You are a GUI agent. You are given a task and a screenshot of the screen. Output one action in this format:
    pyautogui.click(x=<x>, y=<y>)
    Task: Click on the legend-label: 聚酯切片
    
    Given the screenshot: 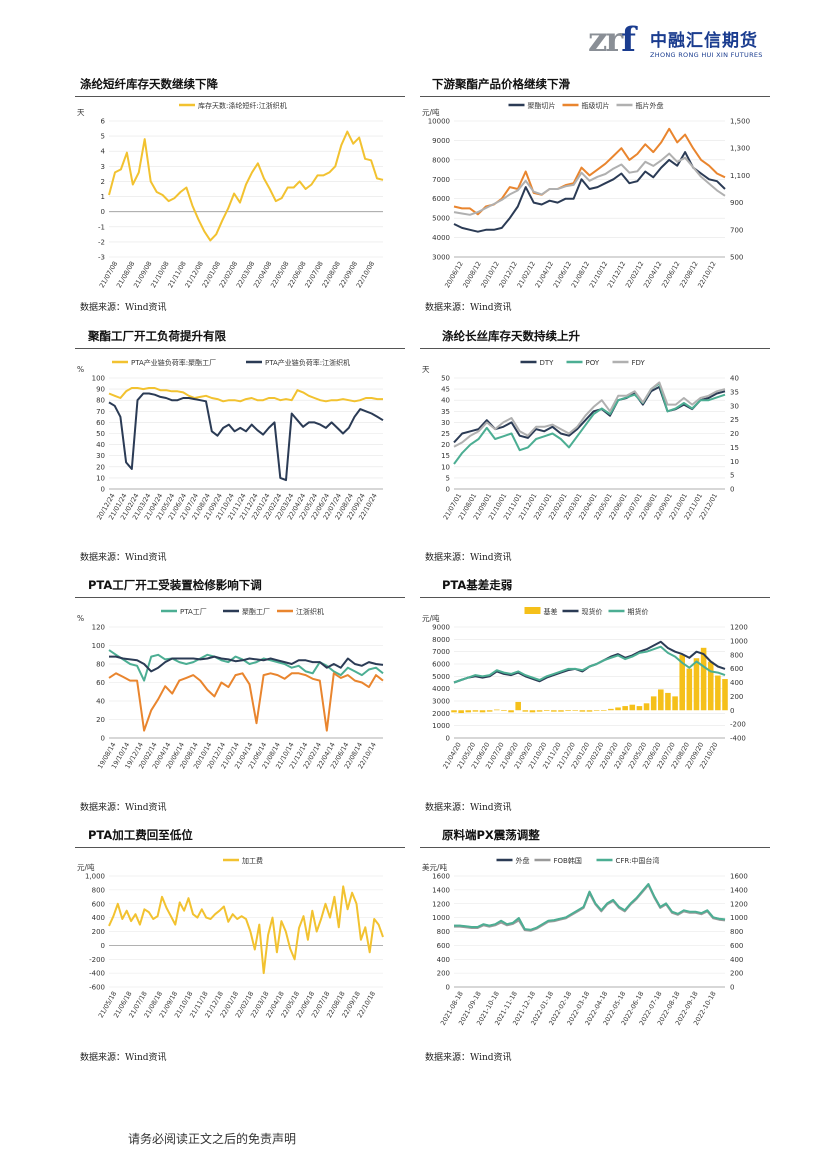 What is the action you would take?
    pyautogui.click(x=542, y=105)
    